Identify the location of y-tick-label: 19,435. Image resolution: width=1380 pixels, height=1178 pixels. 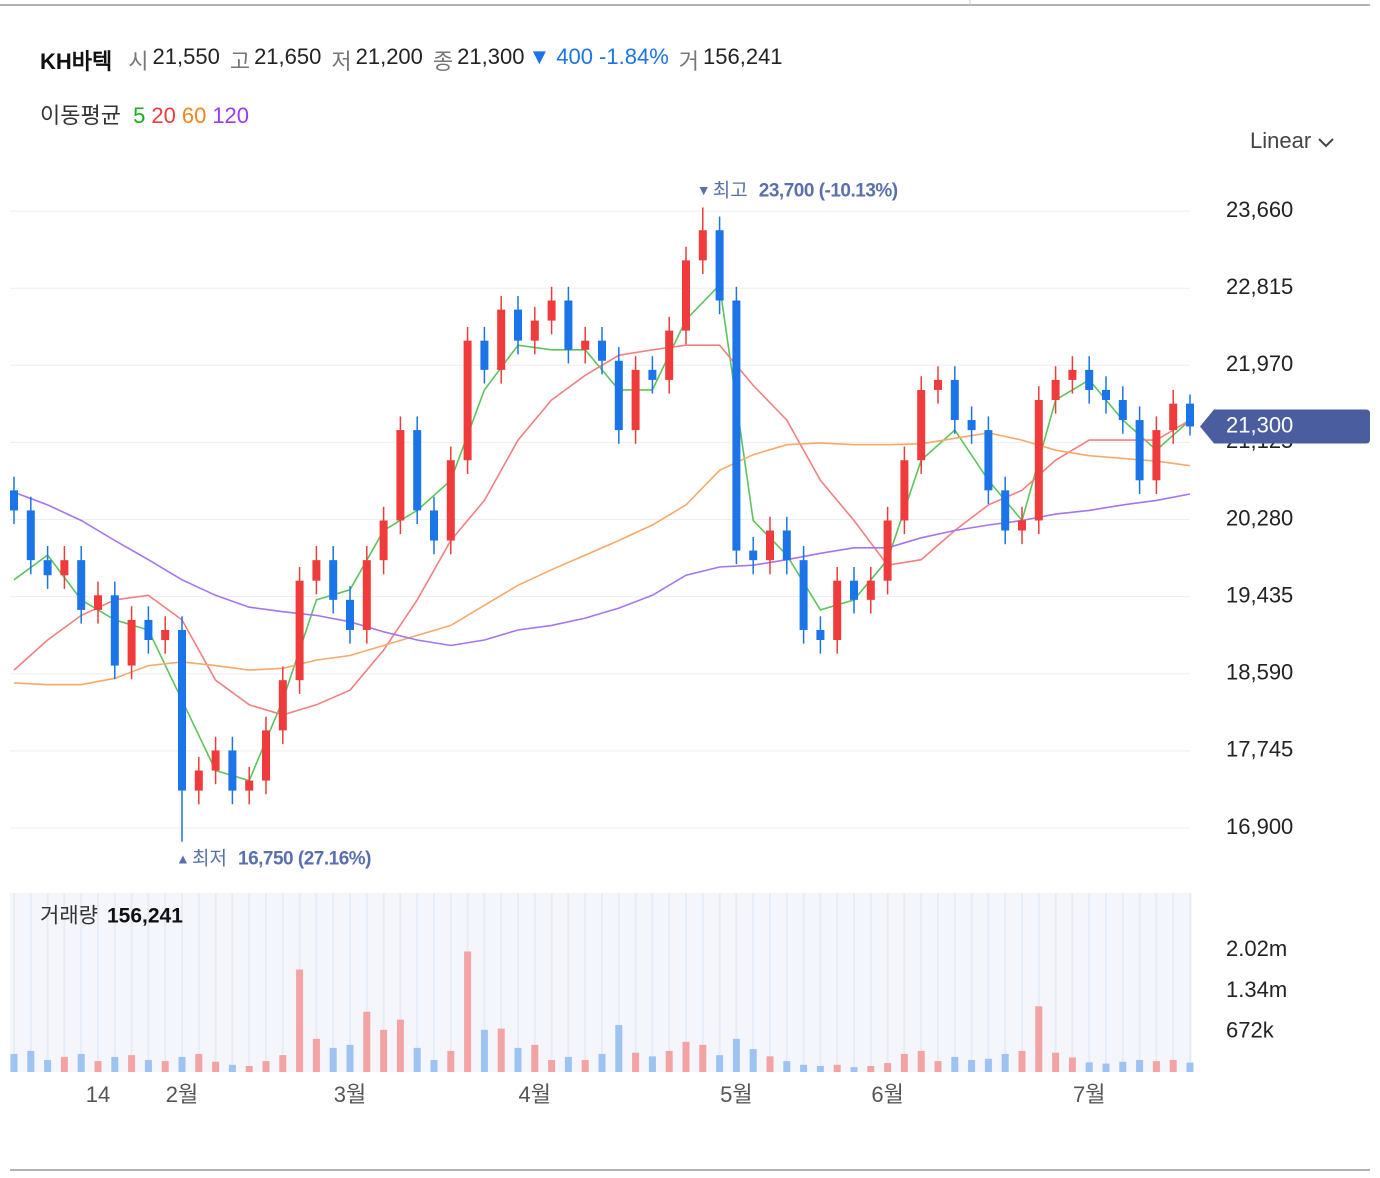
(1259, 594).